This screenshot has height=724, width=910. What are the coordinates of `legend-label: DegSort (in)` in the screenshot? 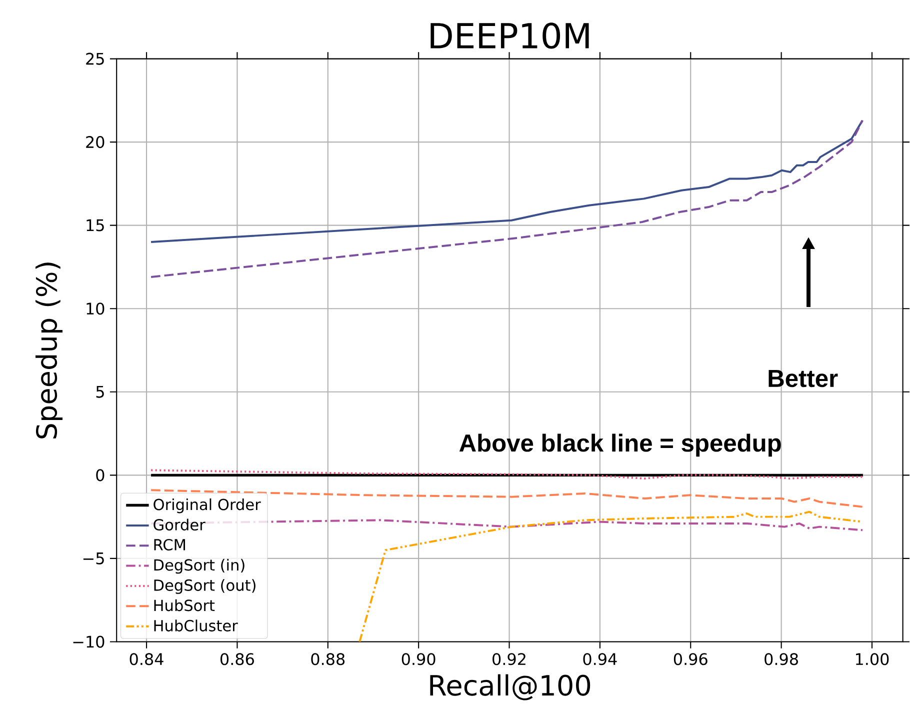 It's located at (199, 566).